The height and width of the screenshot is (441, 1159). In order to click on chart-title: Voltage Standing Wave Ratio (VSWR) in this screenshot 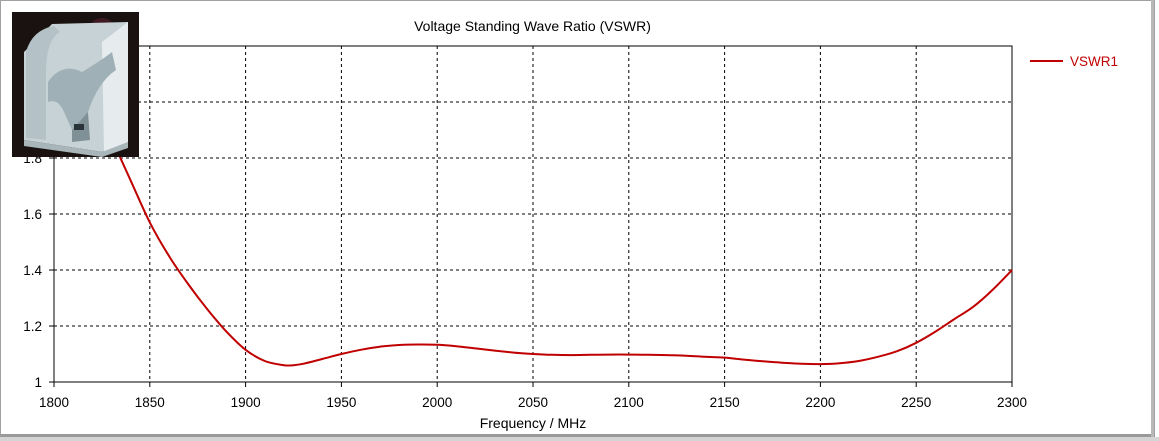, I will do `click(532, 26)`.